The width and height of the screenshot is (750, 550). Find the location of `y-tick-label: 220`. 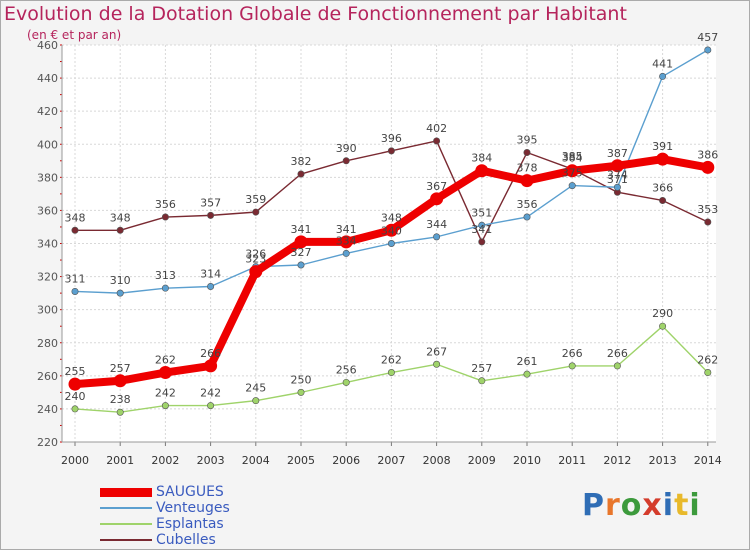

y-tick-label: 220 is located at coordinates (47, 442).